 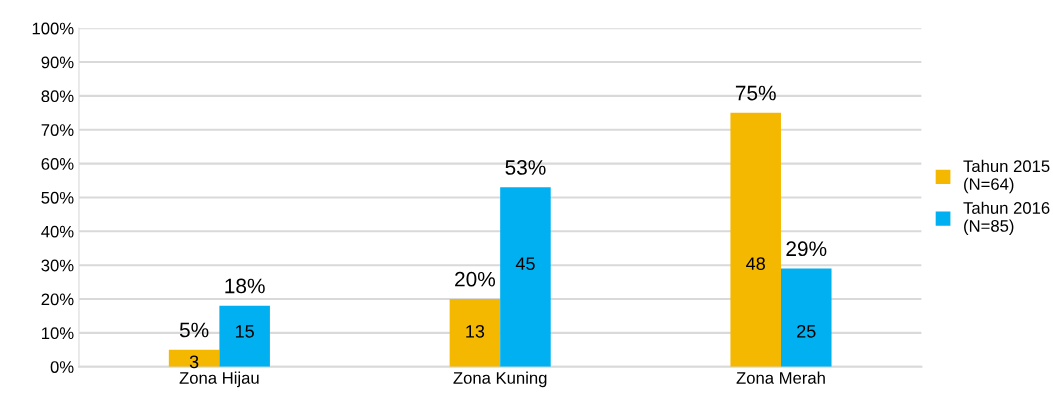 What do you see at coordinates (806, 331) in the screenshot?
I see `annotation: 25` at bounding box center [806, 331].